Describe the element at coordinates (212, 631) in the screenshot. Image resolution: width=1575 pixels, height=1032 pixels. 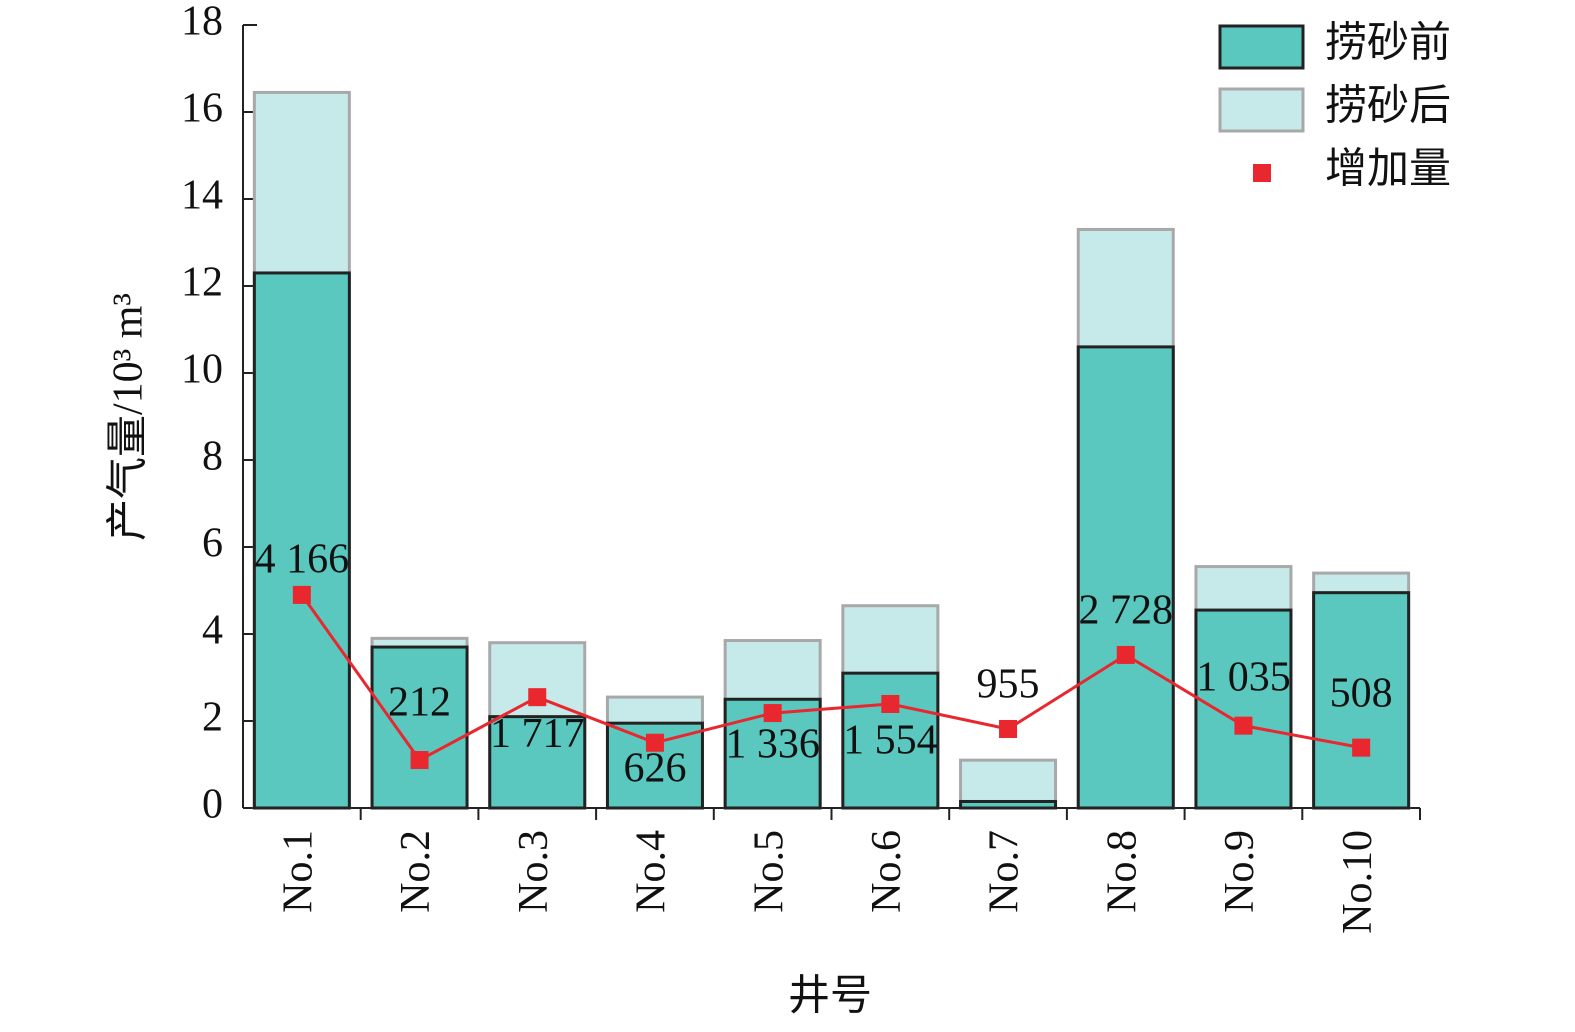
I see `y-tick-label: 4` at that location.